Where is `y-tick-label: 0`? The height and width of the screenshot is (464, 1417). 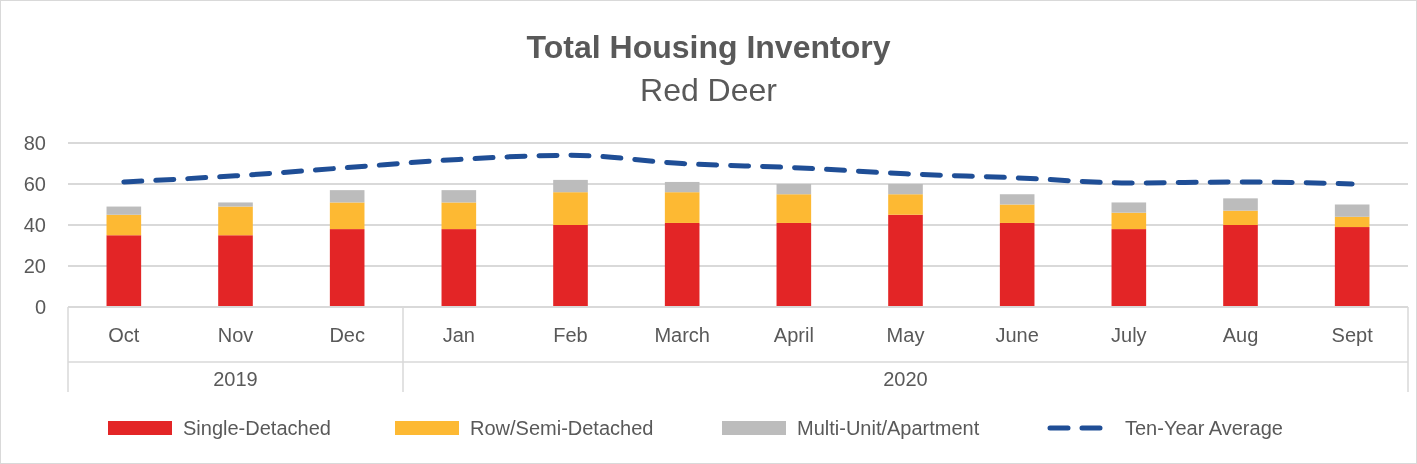 y-tick-label: 0 is located at coordinates (40, 307).